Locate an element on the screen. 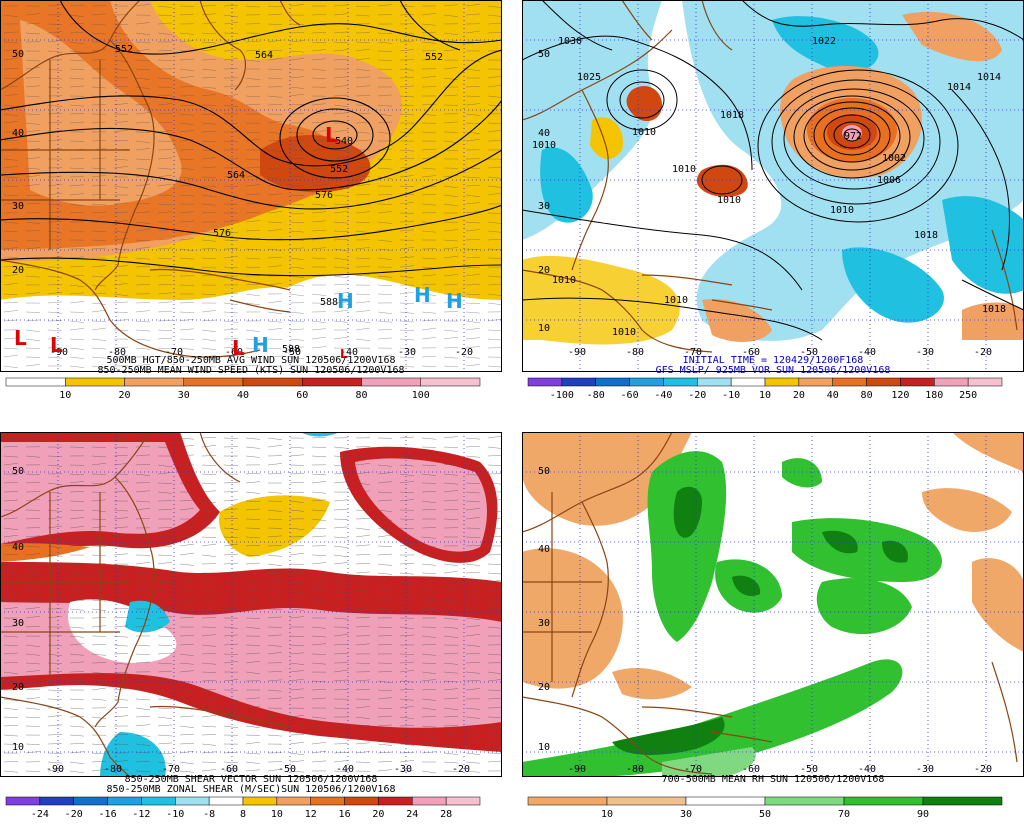 The image size is (1024, 834). contour-label: 1018 is located at coordinates (732, 115).